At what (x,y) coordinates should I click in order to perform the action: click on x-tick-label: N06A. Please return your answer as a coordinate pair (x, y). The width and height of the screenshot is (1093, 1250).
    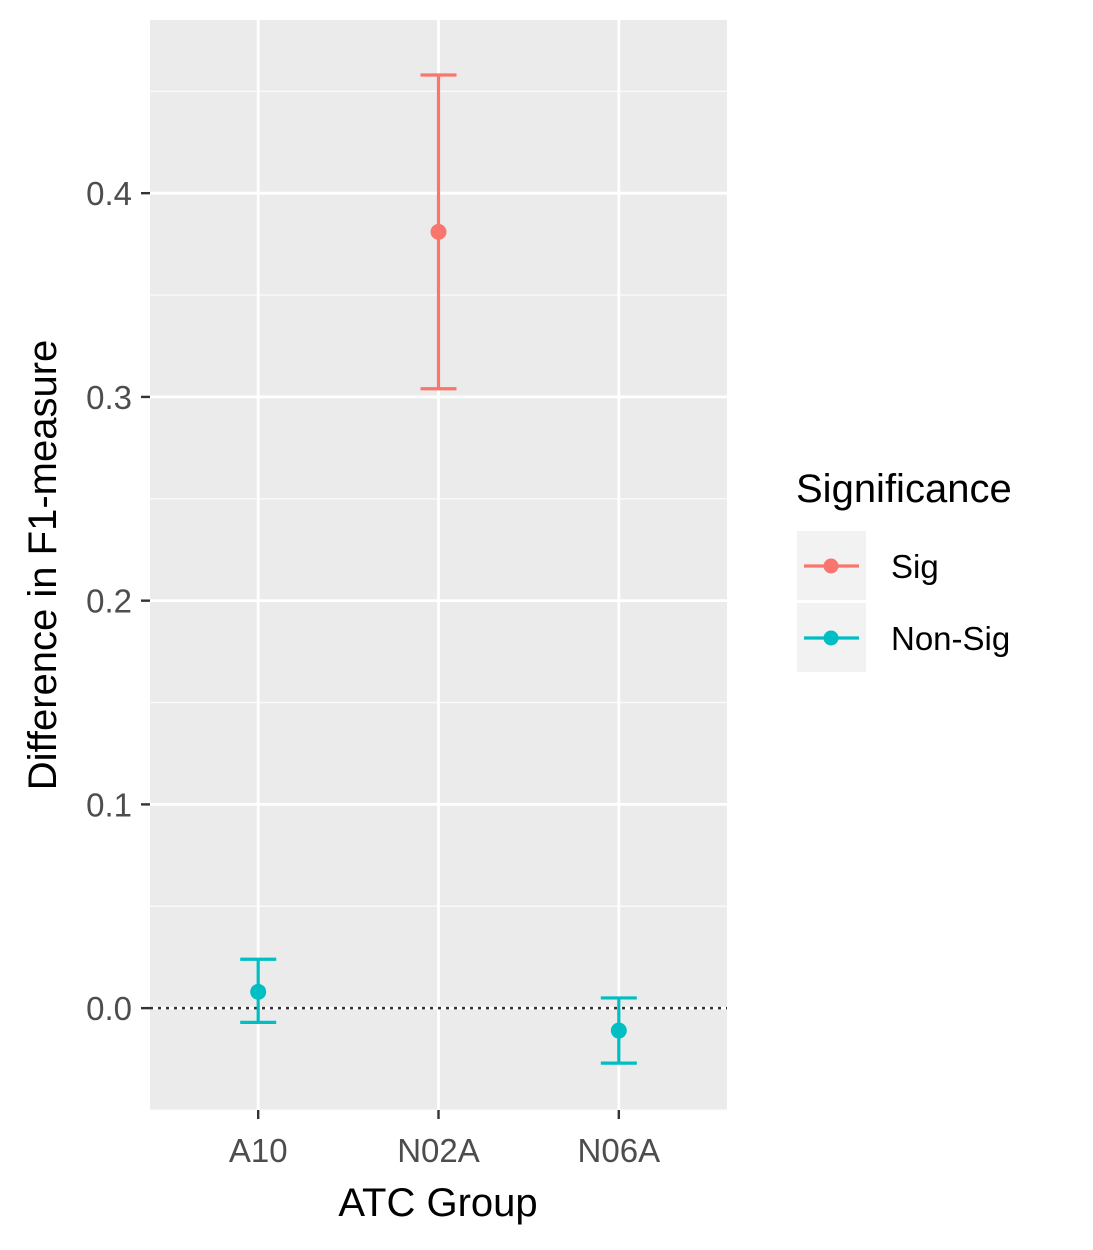
    Looking at the image, I should click on (619, 1150).